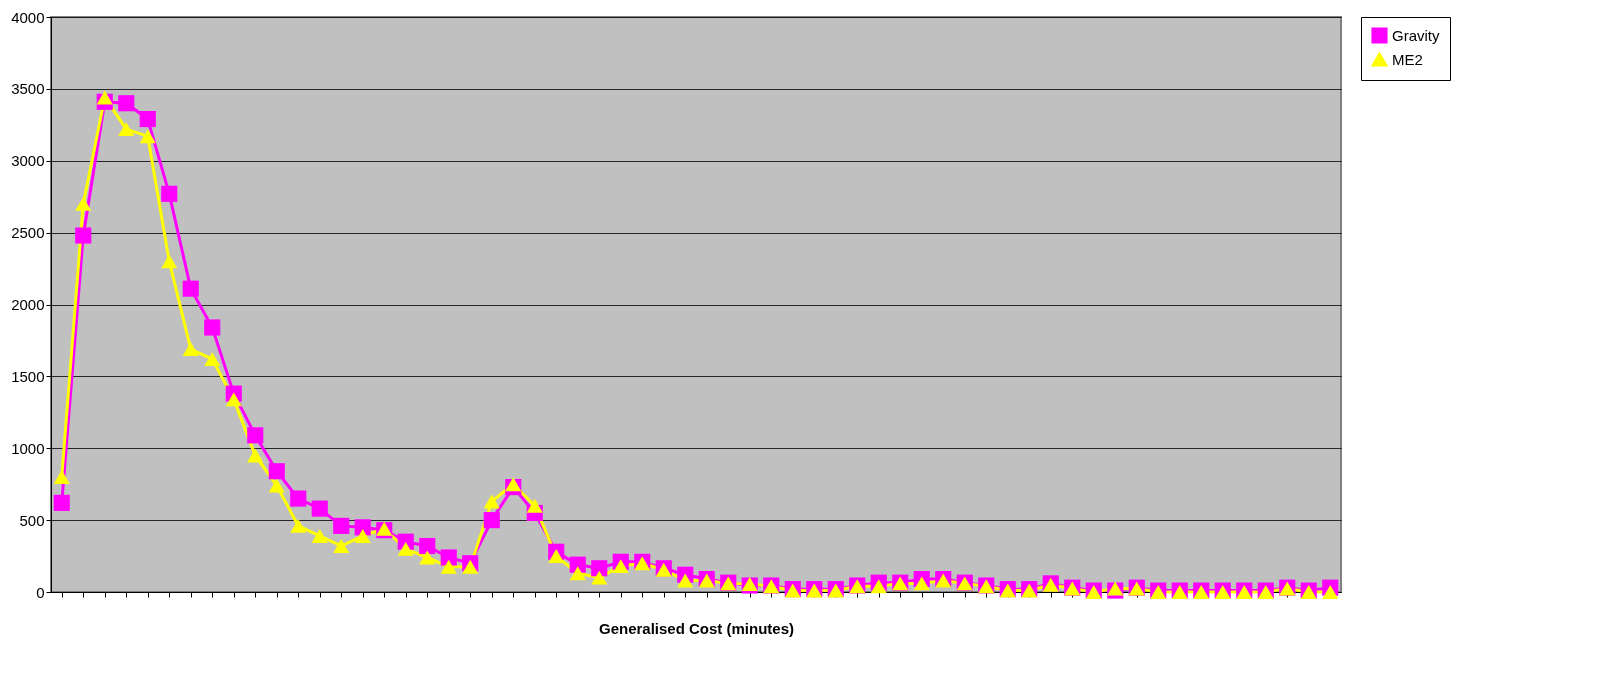  Describe the element at coordinates (28, 304) in the screenshot. I see `y-tick-label: 2000` at that location.